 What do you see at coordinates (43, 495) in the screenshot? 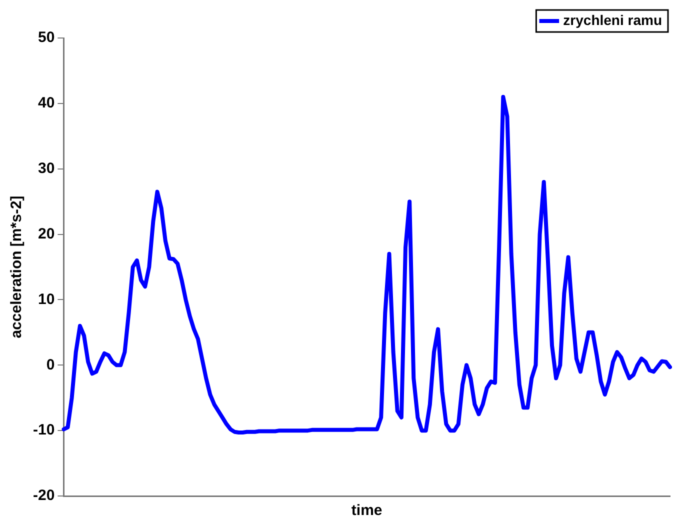
I see `y-tick-label: -20` at bounding box center [43, 495].